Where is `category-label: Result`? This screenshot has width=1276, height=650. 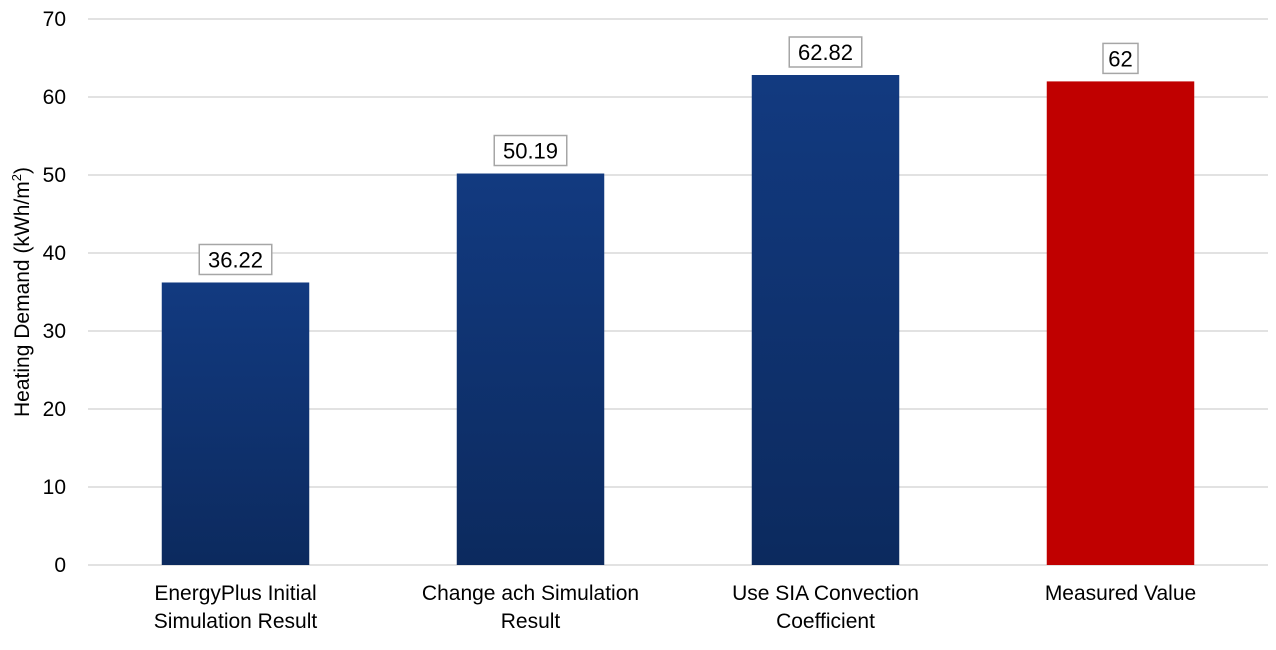 category-label: Result is located at coordinates (531, 621).